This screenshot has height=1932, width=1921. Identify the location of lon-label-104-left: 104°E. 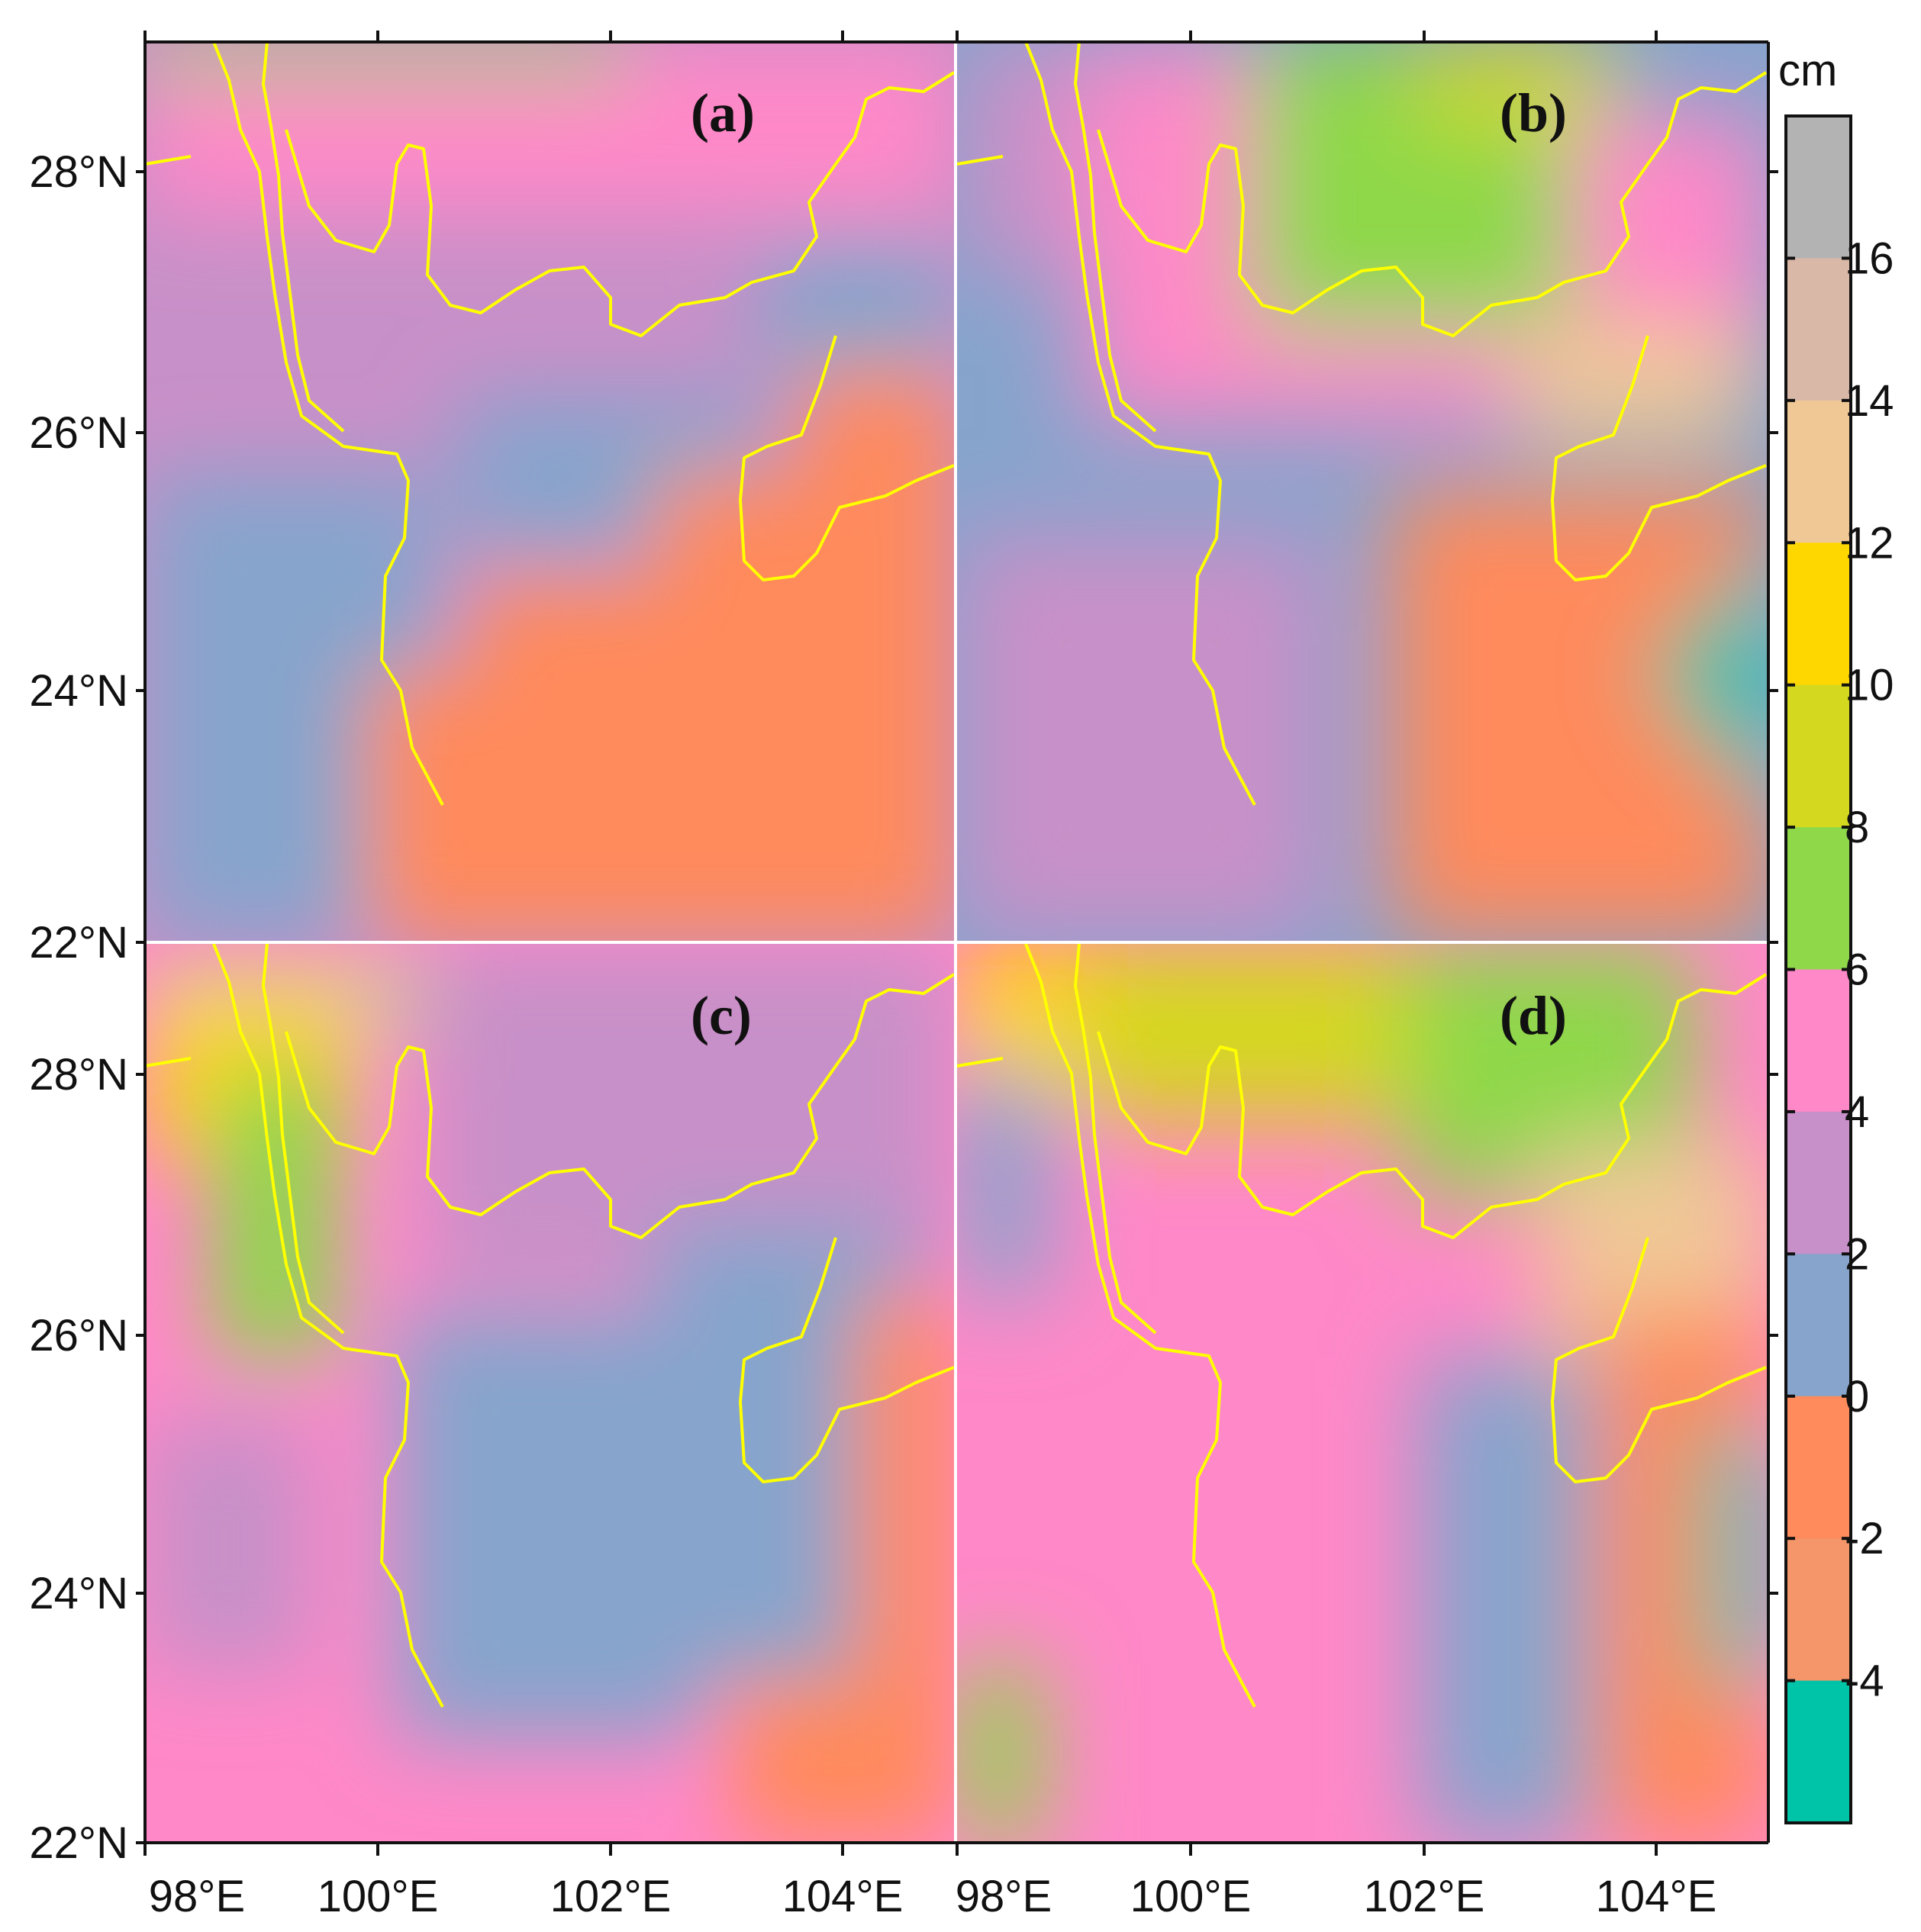
(843, 1896).